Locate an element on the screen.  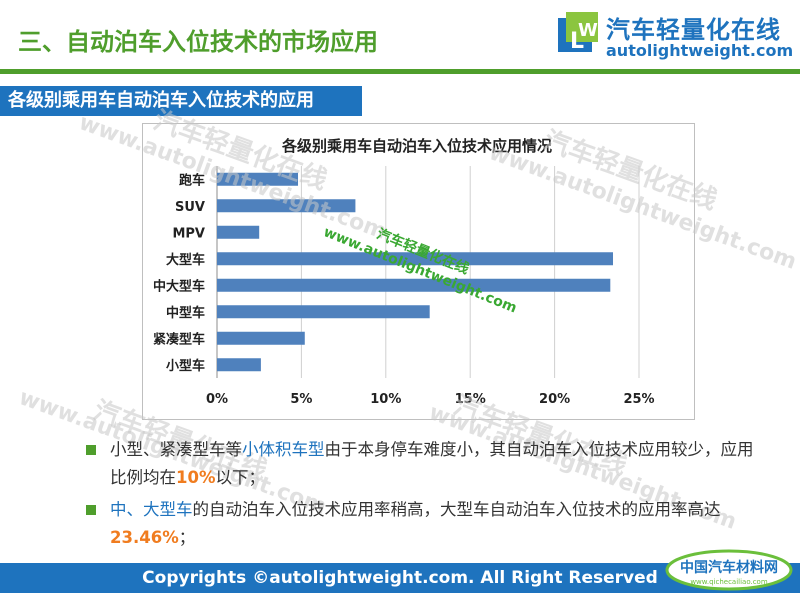
logo-text-en: autolightweight.com is located at coordinates (700, 50).